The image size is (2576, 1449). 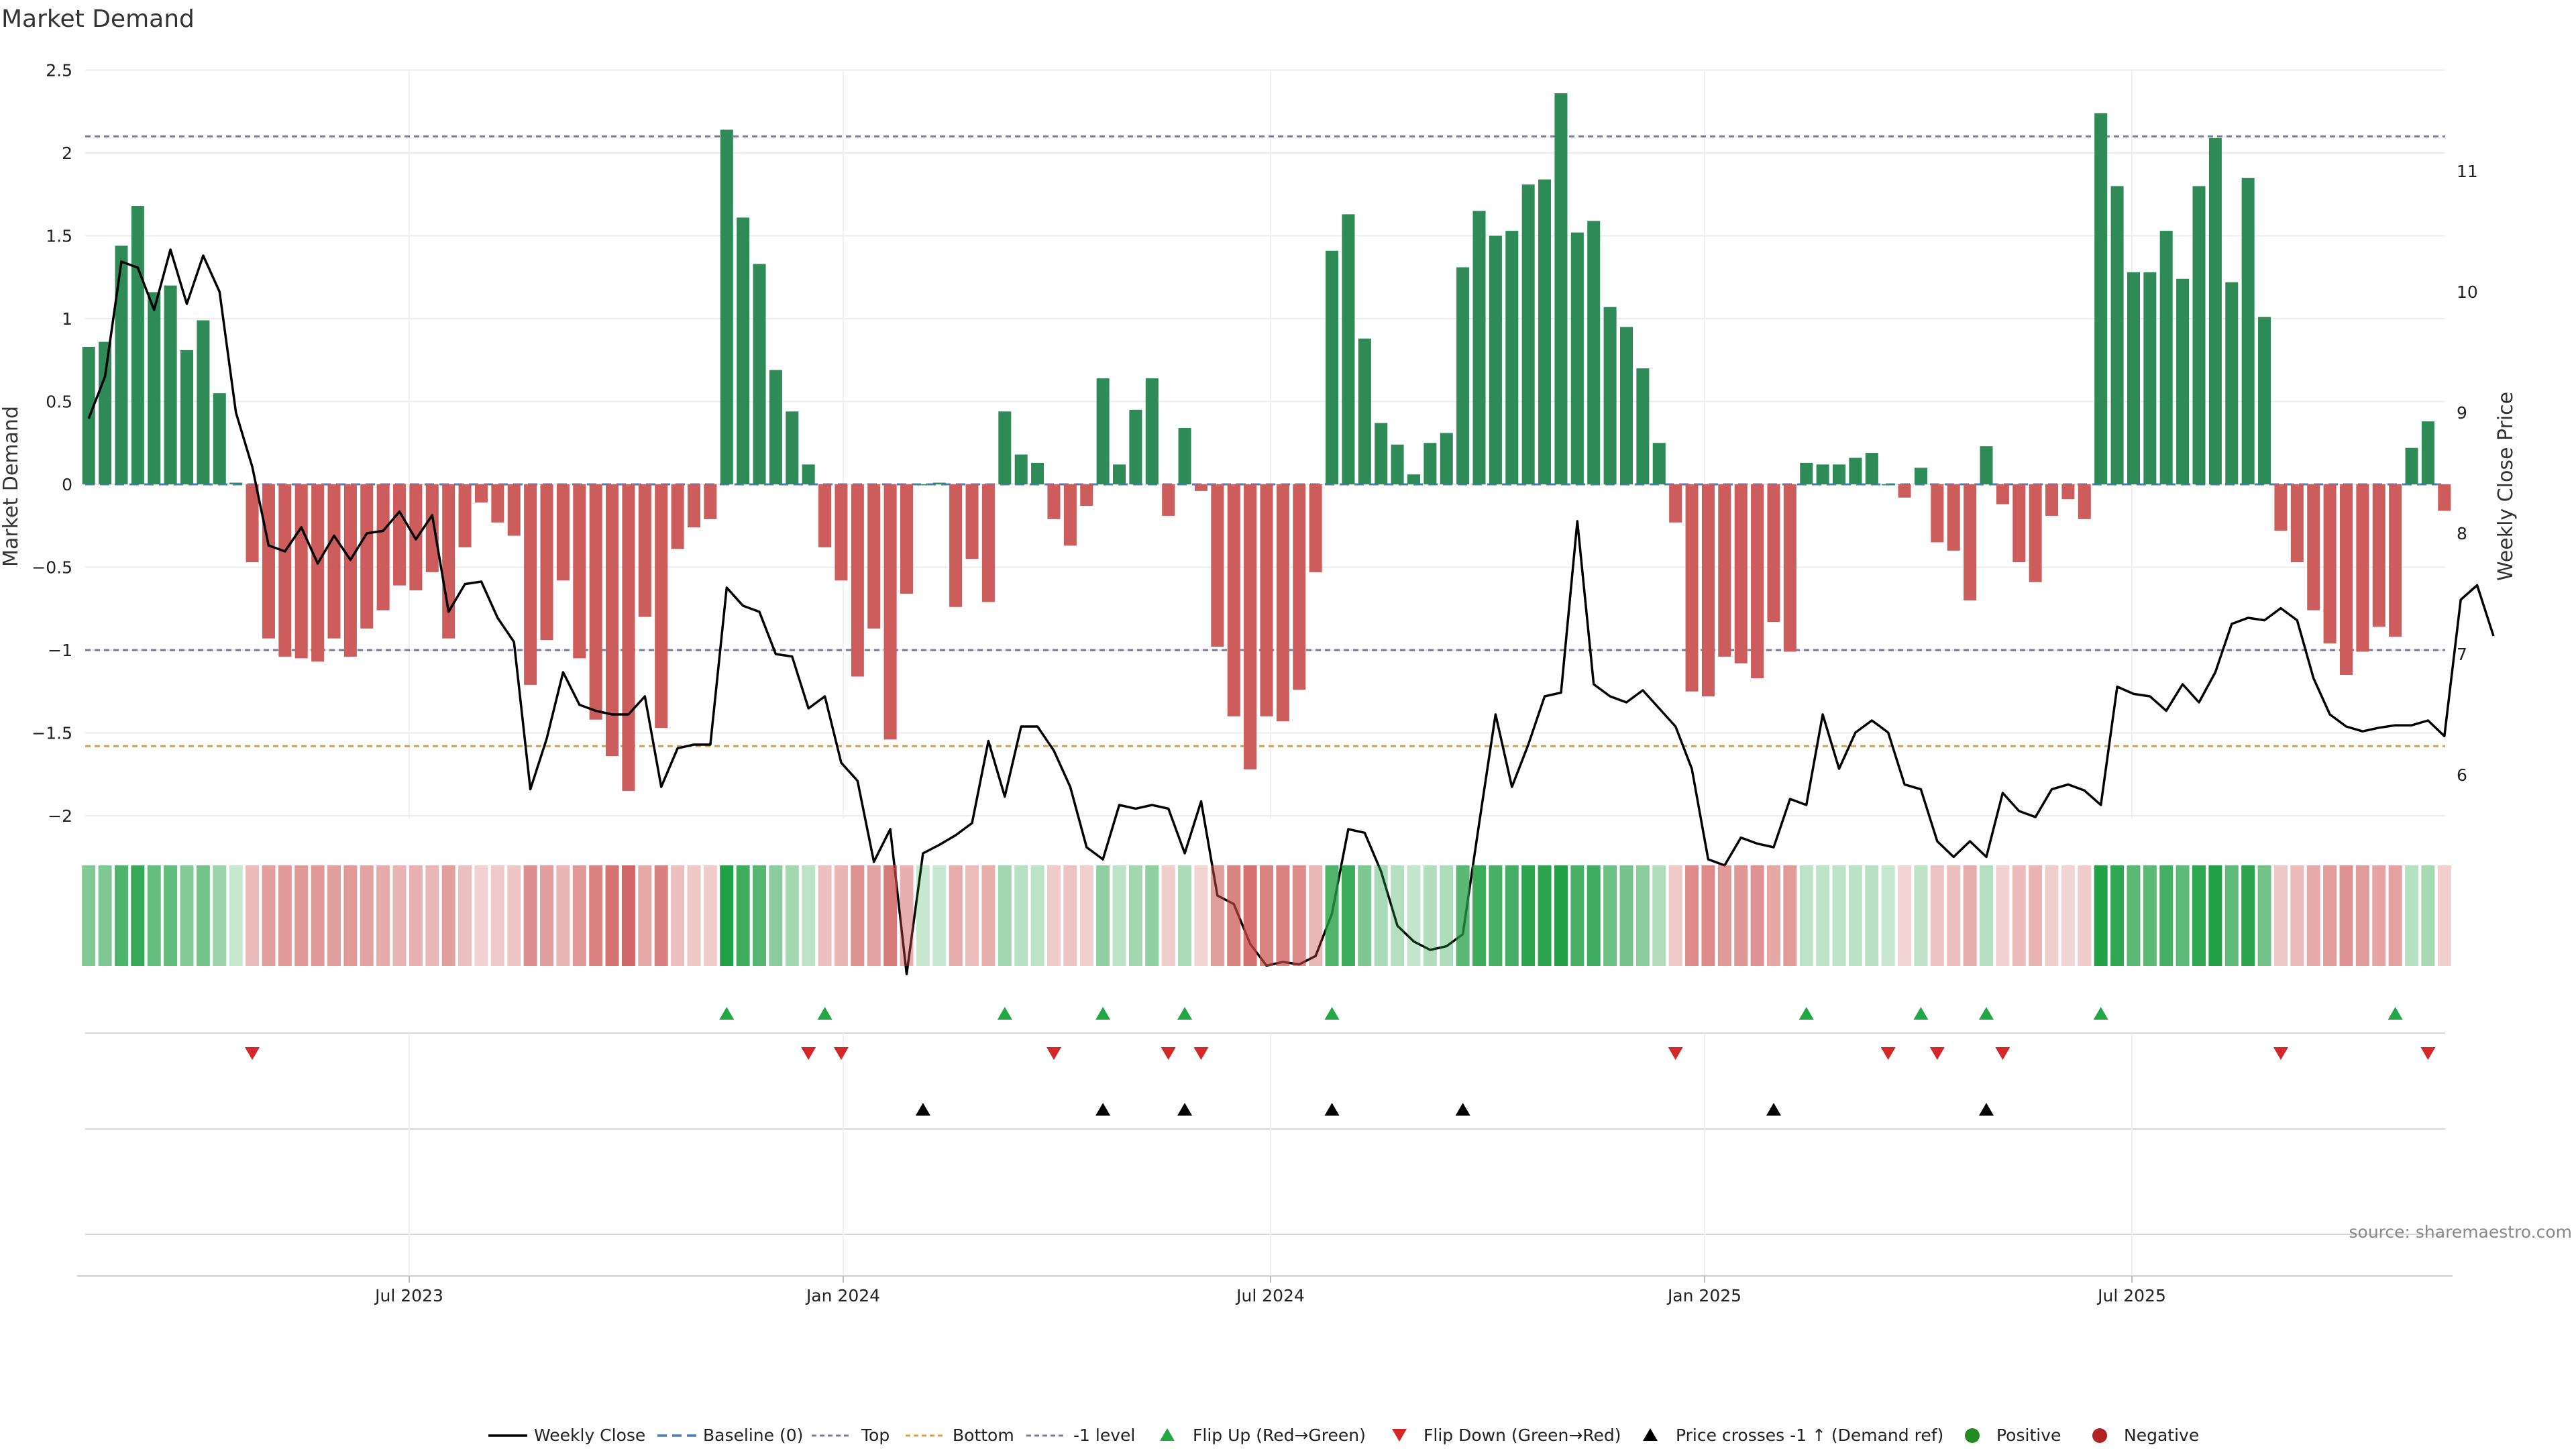 I want to click on y-tick-label: 0.5, so click(x=59, y=402).